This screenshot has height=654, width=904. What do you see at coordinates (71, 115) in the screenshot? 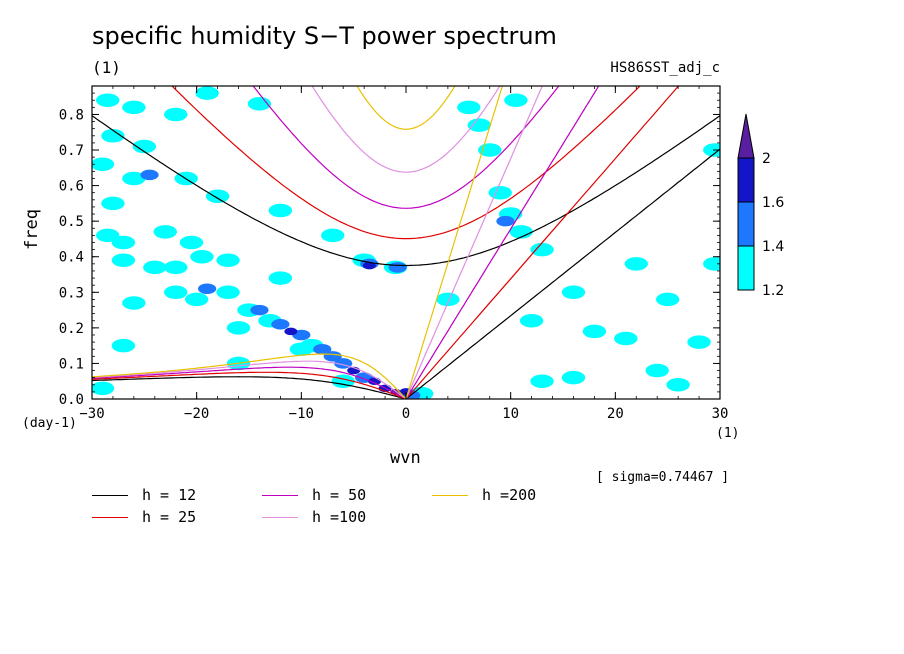
I see `y-tick-label: 0.8` at bounding box center [71, 115].